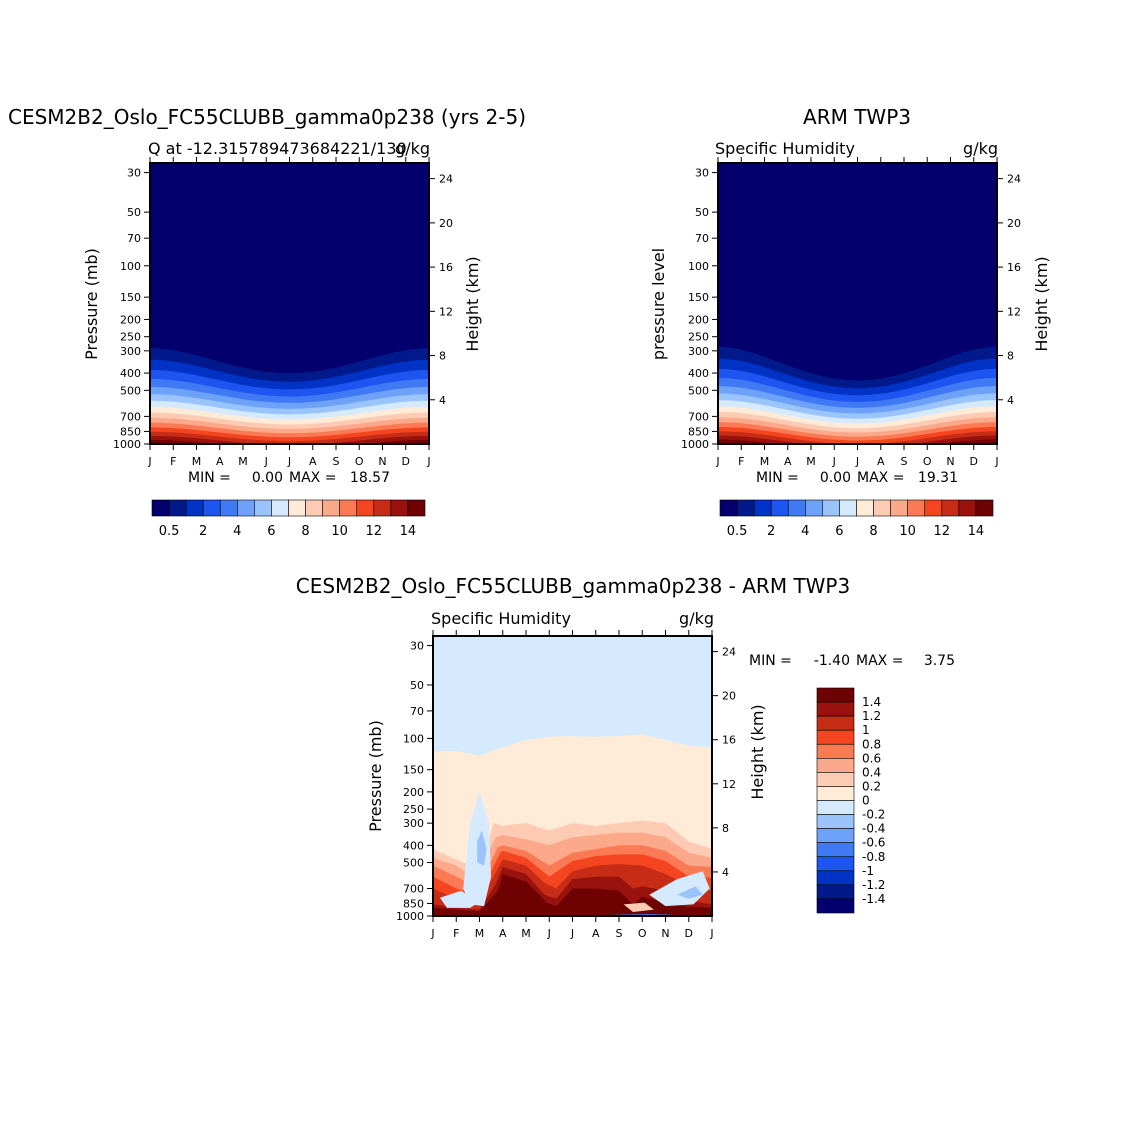 This screenshot has width=1146, height=1146. I want to click on max-label: MAX =, so click(880, 478).